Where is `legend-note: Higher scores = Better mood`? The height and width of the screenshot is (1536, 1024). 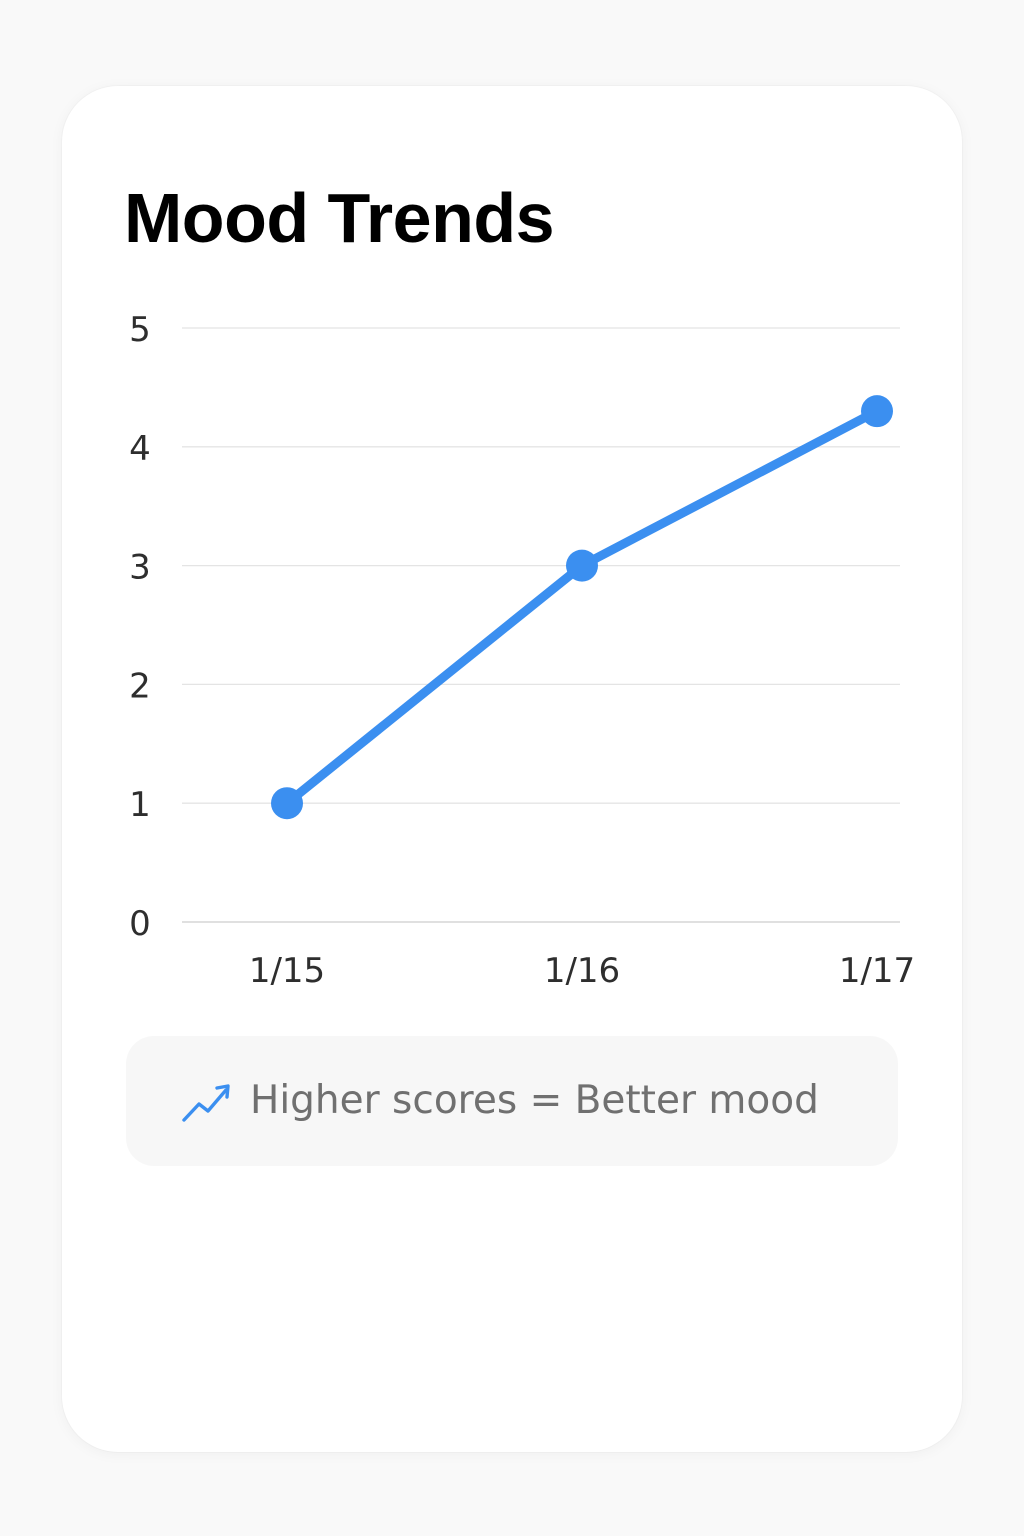
legend-note: Higher scores = Better mood is located at coordinates (512, 1101).